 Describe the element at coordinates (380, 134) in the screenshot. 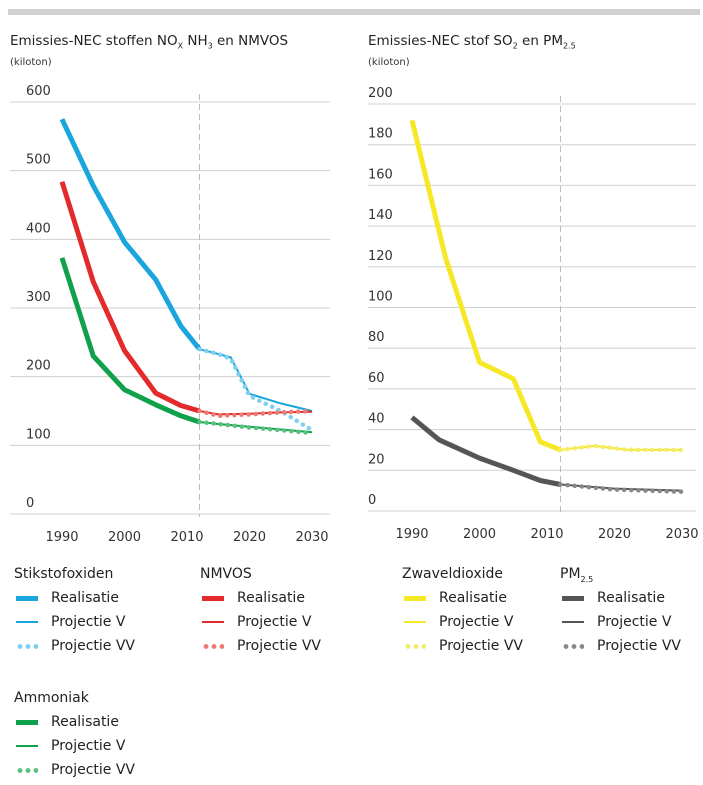

I see `y-tick-label: 180` at that location.